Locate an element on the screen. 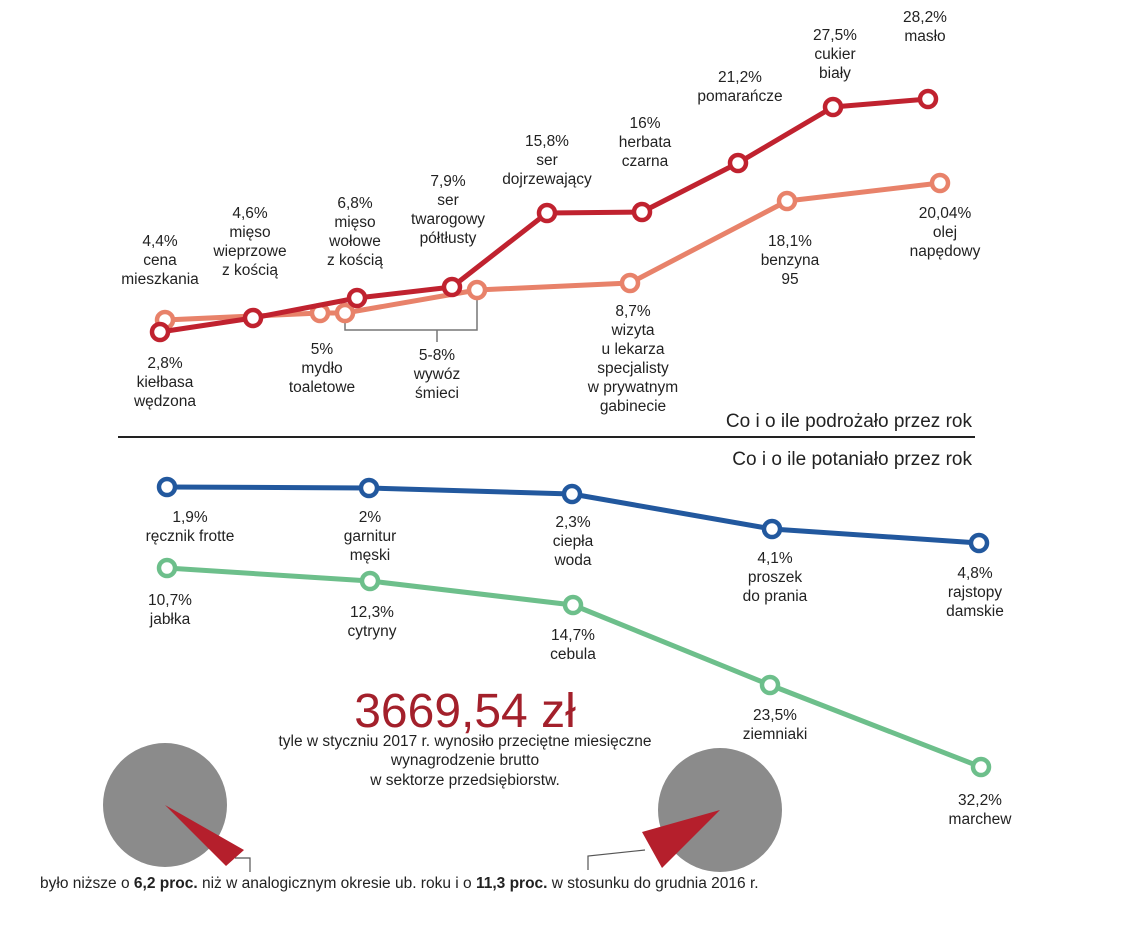 This screenshot has width=1140, height=945. point-label: 20,04% olej napędowy is located at coordinates (945, 232).